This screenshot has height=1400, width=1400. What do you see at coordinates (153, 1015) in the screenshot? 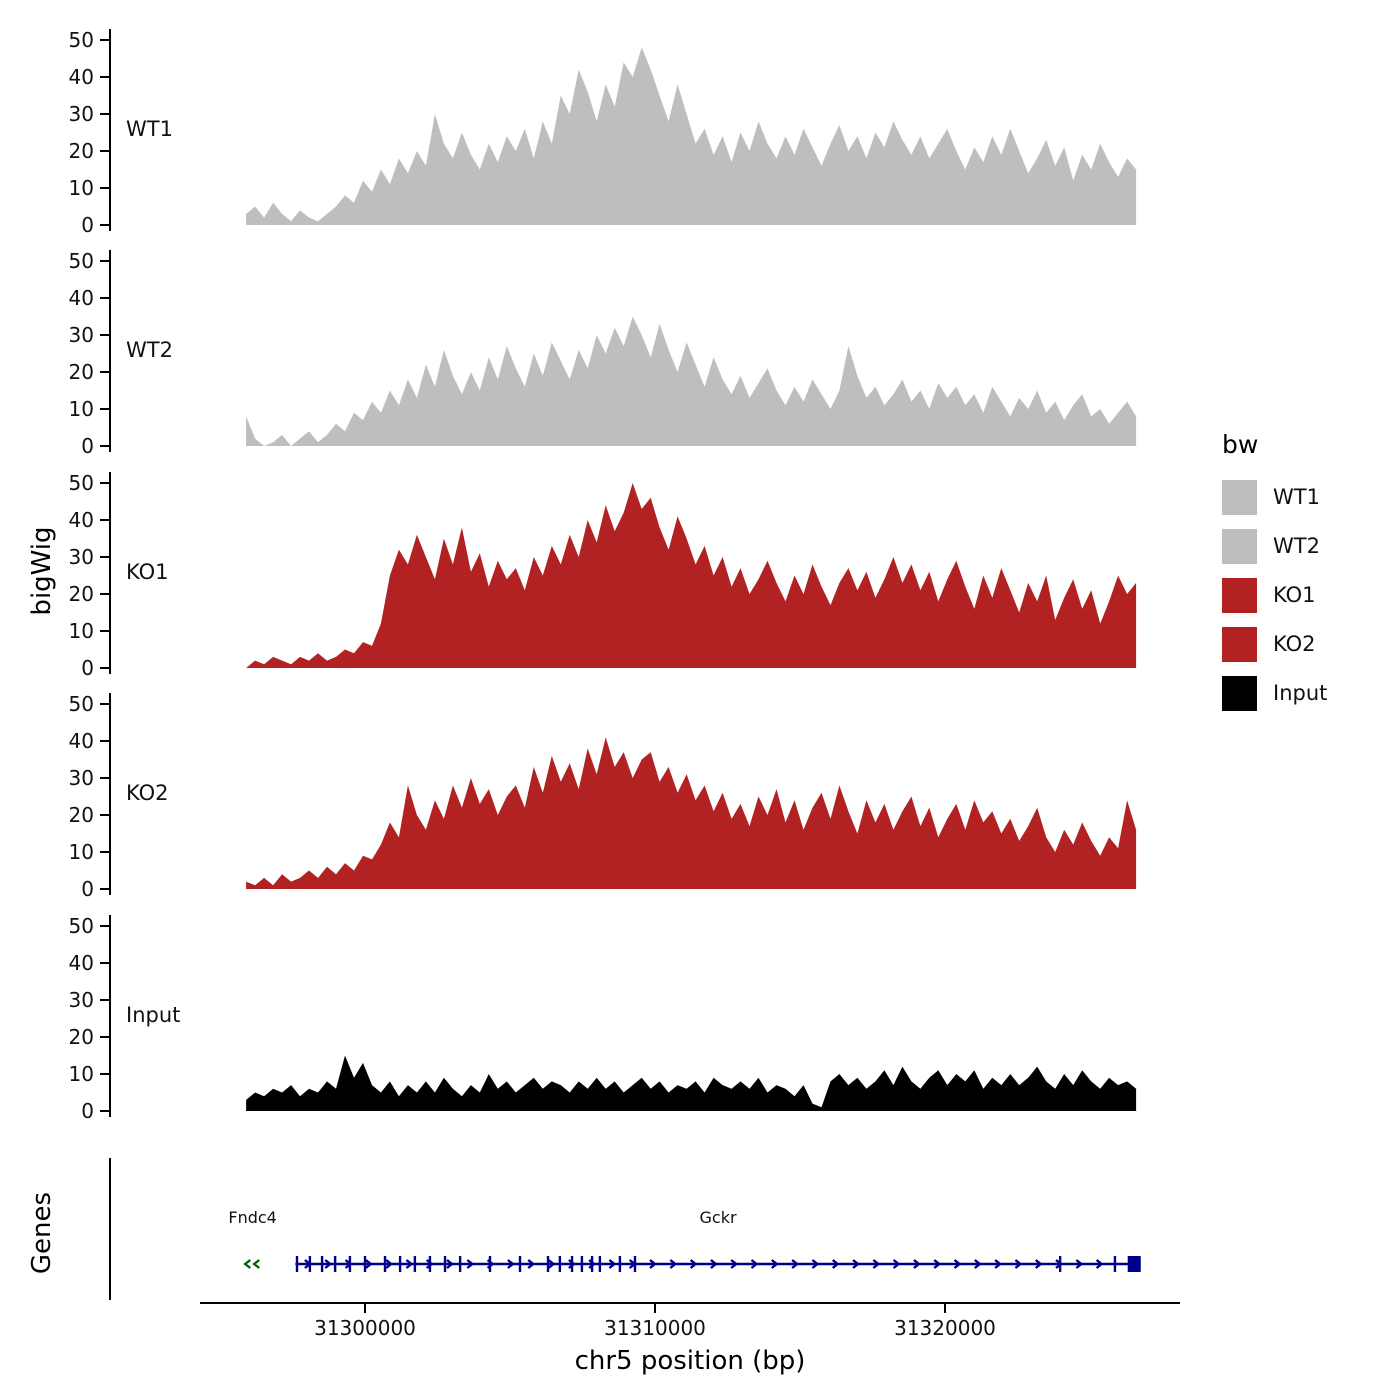
I see `track-label-input: Input` at bounding box center [153, 1015].